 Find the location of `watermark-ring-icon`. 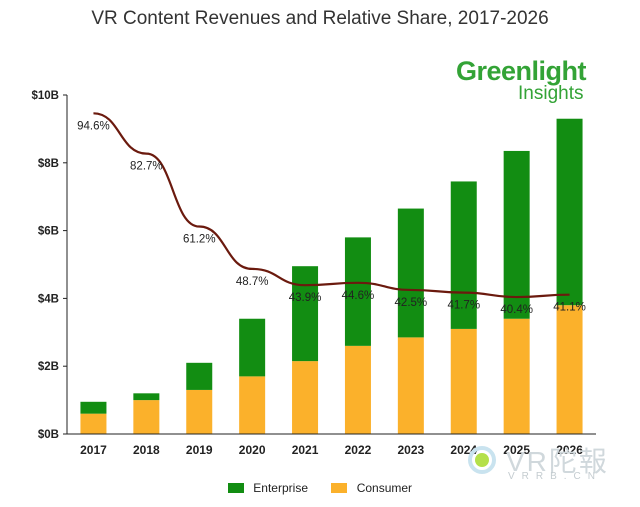

watermark-ring-icon is located at coordinates (482, 460).